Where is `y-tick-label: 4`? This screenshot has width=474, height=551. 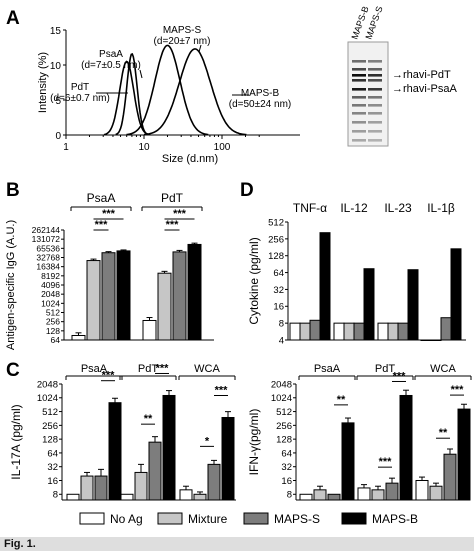
y-tick-label: 4 is located at coordinates (281, 340).